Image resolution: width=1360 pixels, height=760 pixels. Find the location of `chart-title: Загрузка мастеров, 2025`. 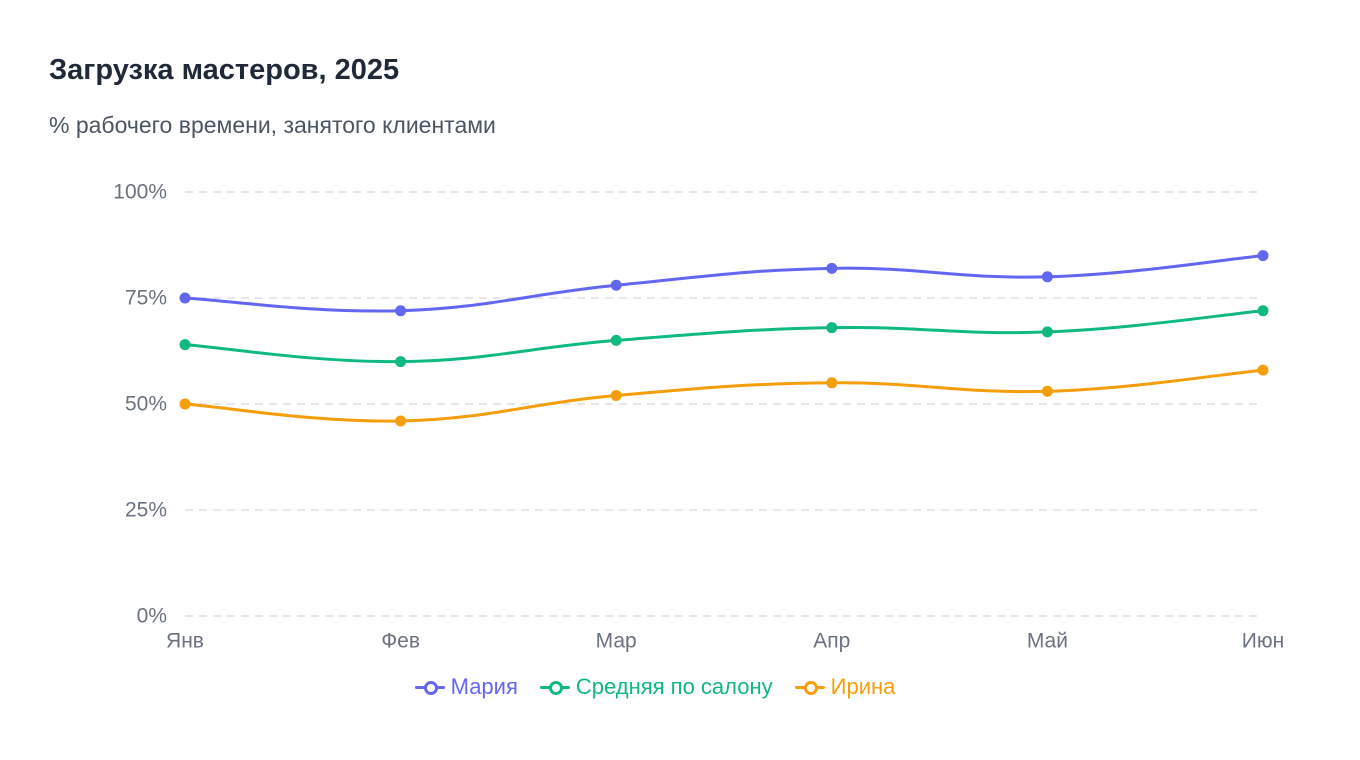

chart-title: Загрузка мастеров, 2025 is located at coordinates (224, 70).